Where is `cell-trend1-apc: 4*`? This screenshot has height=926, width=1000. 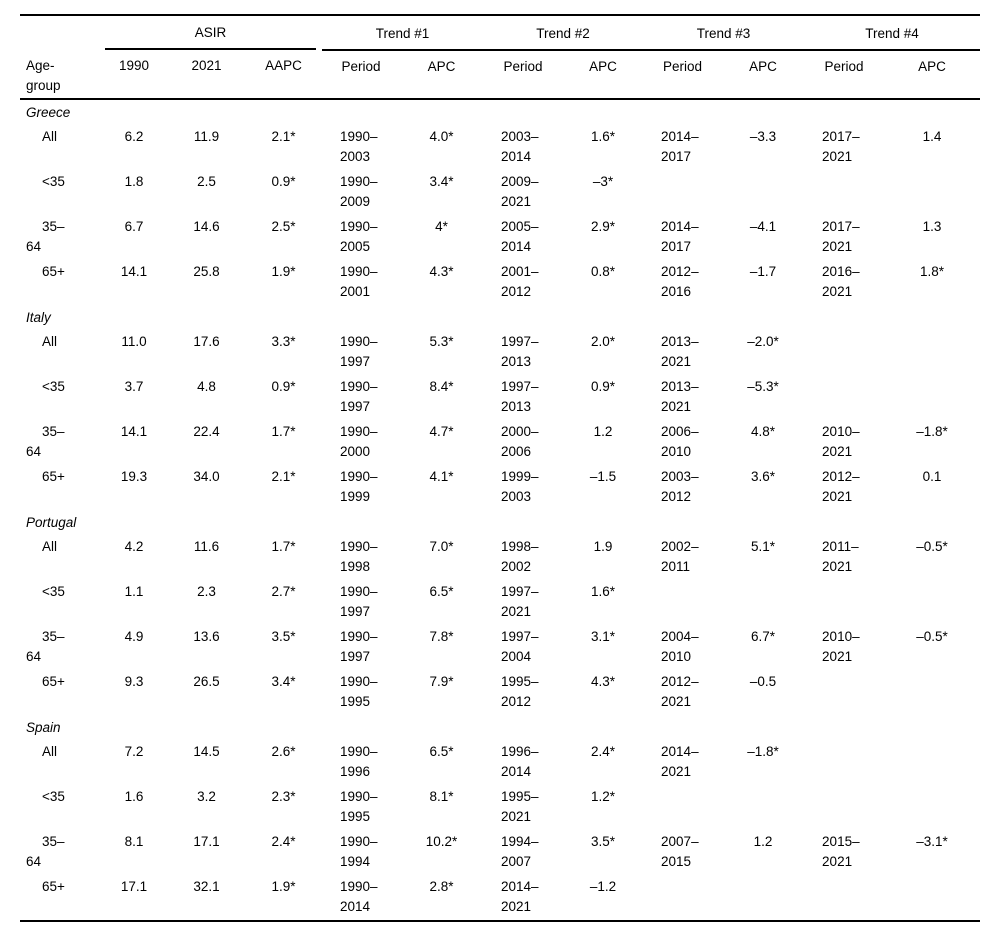 cell-trend1-apc: 4* is located at coordinates (441, 226).